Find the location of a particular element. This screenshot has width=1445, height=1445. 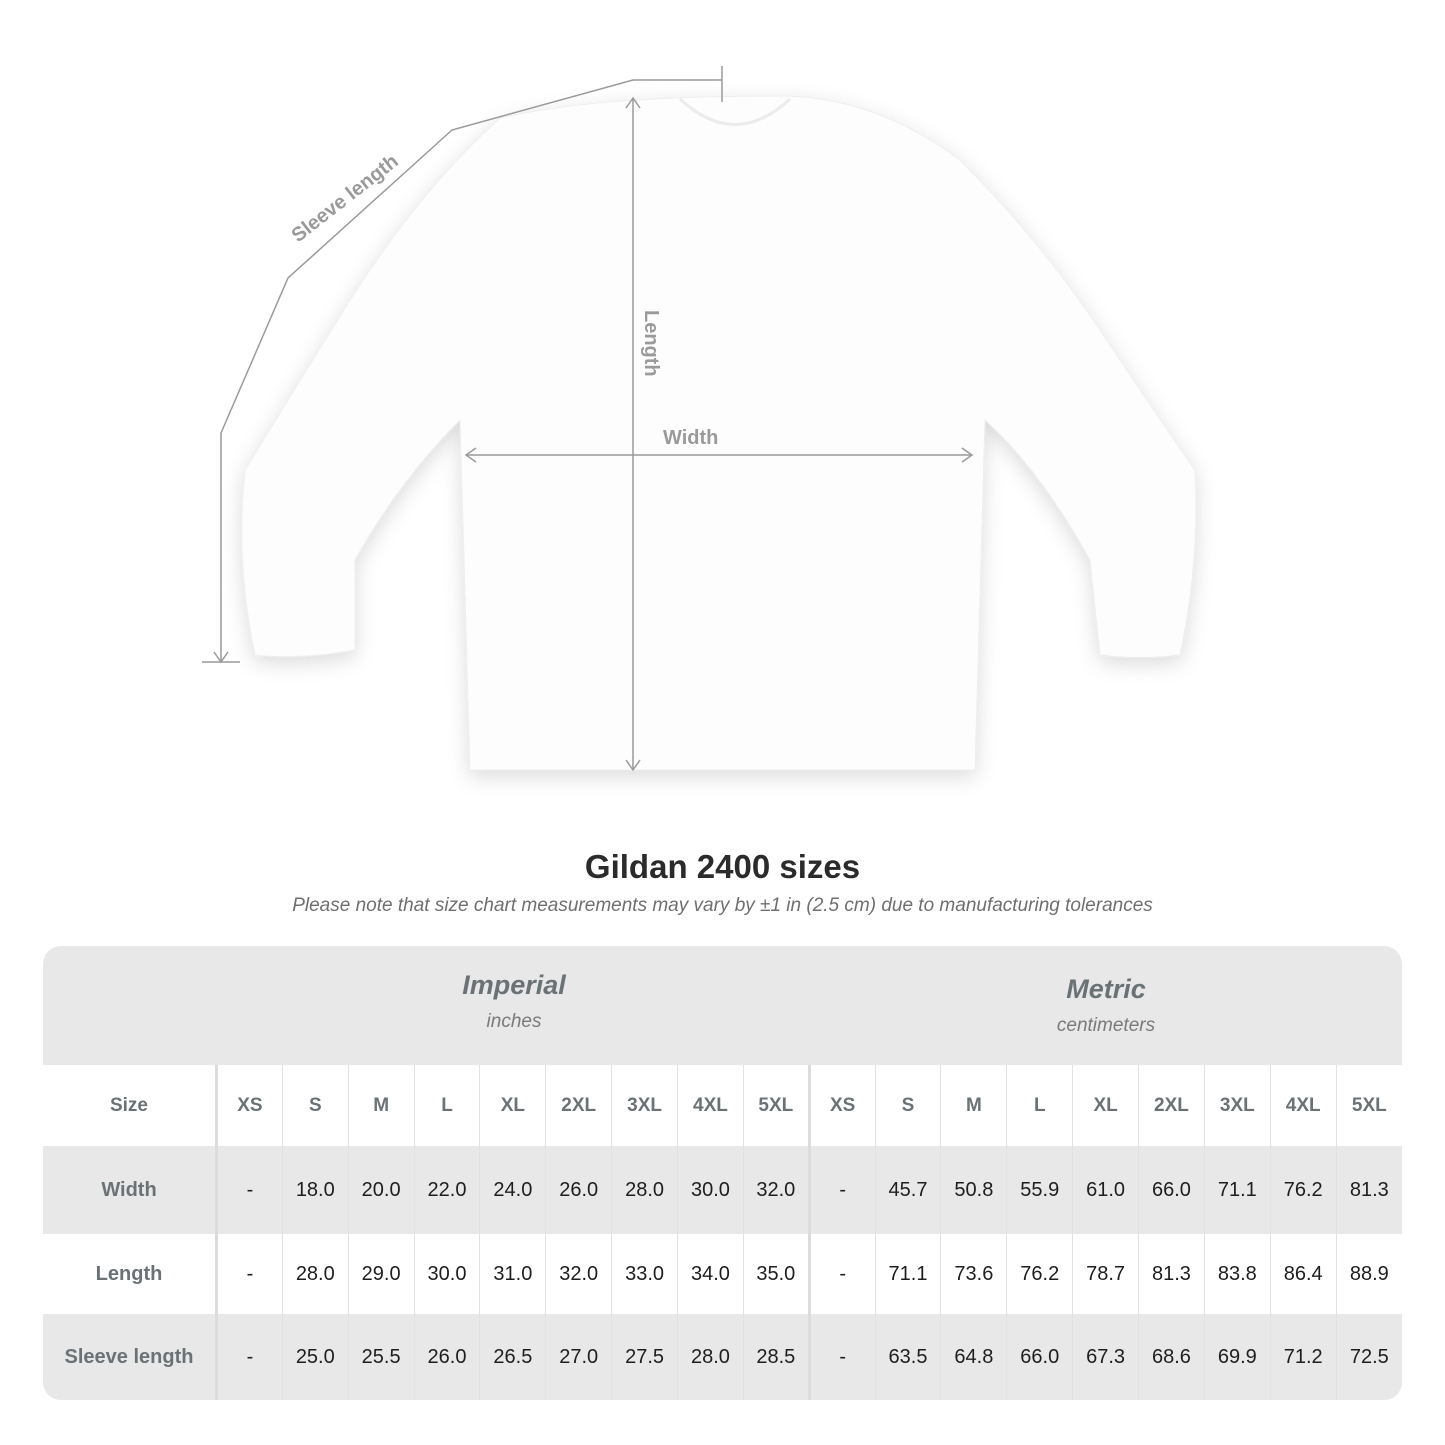

imperial-value: 34.0 is located at coordinates (710, 1274).